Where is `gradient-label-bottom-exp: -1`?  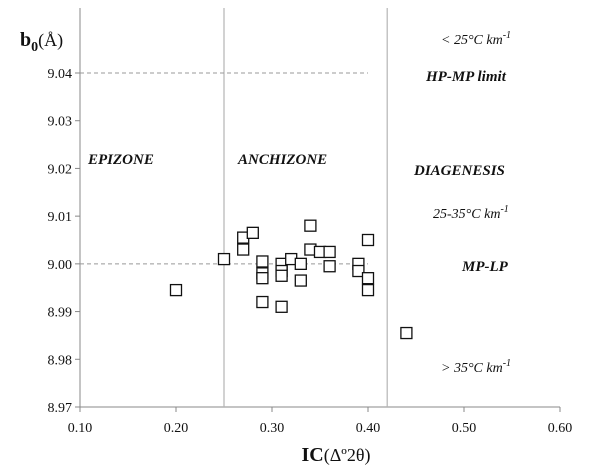
gradient-label-bottom-exp: -1 is located at coordinates (507, 363).